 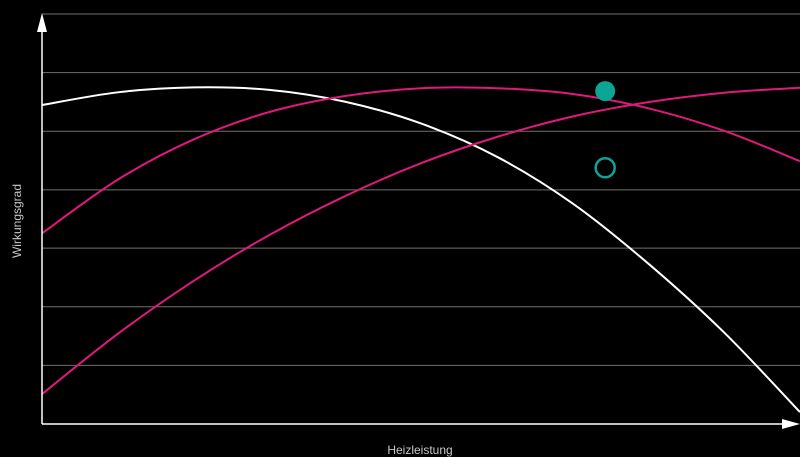 What do you see at coordinates (791, 424) in the screenshot?
I see `x-axis-arrow-icon` at bounding box center [791, 424].